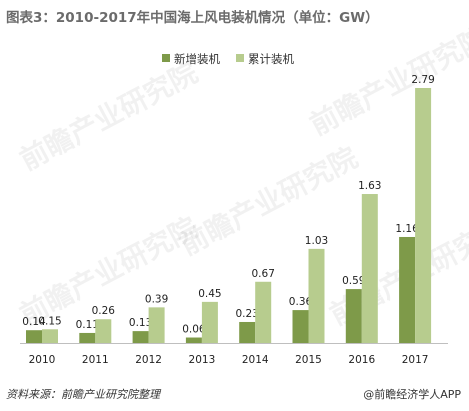  I want to click on data-label: 0.15, so click(49, 321).